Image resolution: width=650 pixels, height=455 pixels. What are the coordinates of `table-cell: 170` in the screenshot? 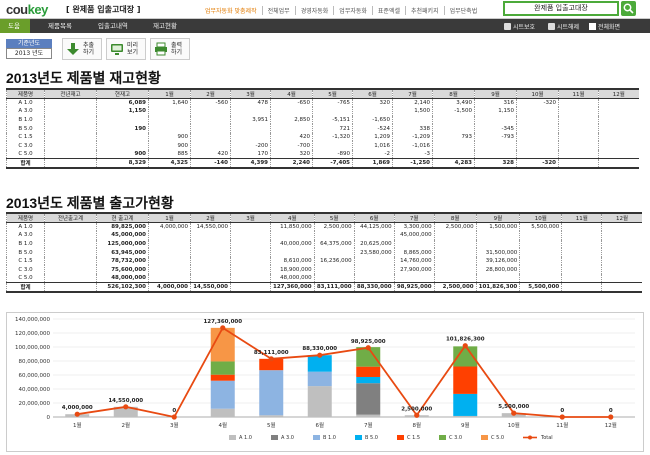 It's located at (250, 154).